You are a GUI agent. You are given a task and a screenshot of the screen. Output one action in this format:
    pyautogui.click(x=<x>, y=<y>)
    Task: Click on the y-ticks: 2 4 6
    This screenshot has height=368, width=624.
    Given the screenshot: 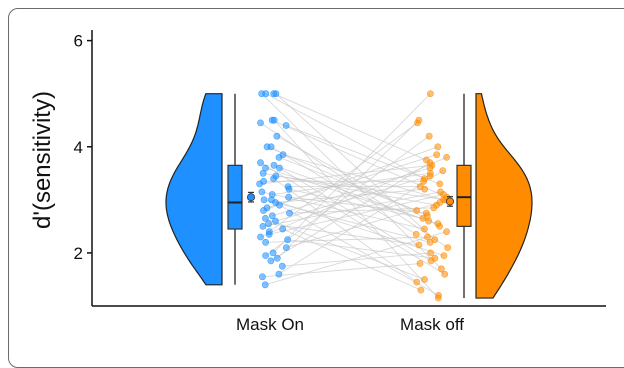 What is the action you would take?
    pyautogui.click(x=83, y=147)
    